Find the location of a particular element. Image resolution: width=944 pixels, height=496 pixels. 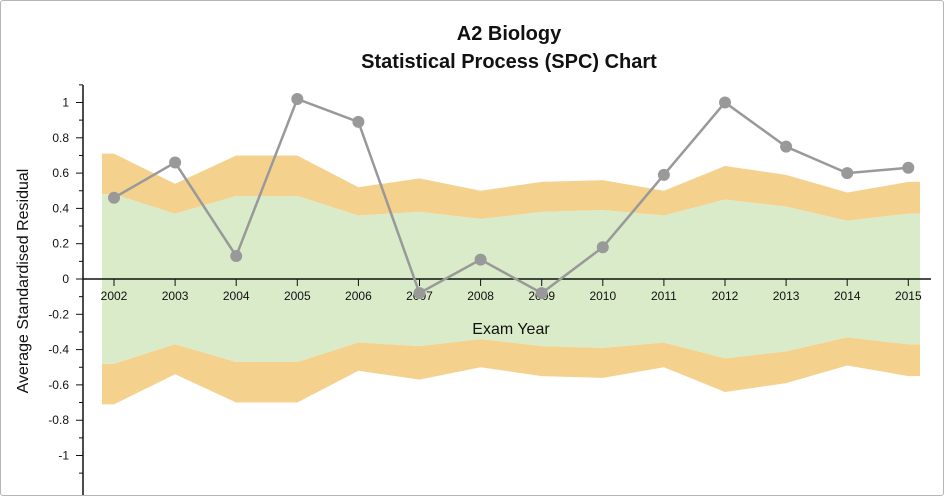

data-point-2012 is located at coordinates (725, 102).